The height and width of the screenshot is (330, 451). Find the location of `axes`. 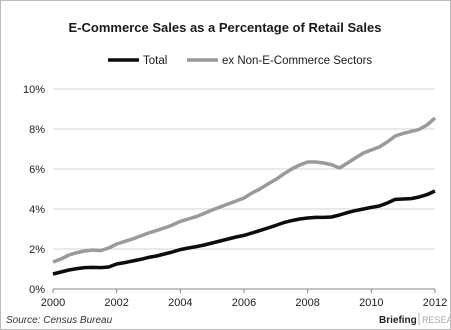

axes is located at coordinates (244, 290).